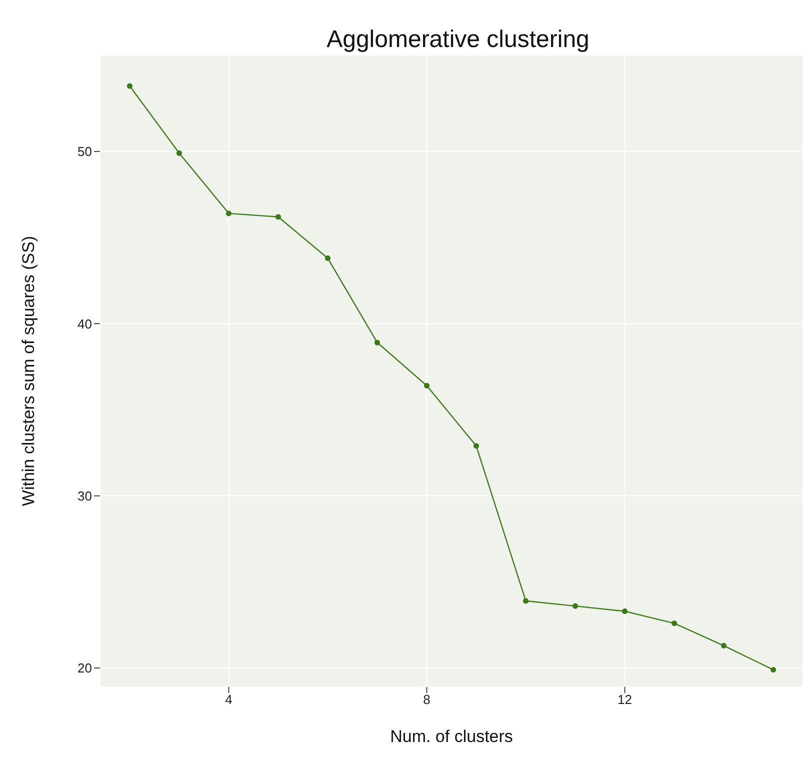 The image size is (803, 760). Describe the element at coordinates (625, 700) in the screenshot. I see `x-tick-label: 12` at that location.